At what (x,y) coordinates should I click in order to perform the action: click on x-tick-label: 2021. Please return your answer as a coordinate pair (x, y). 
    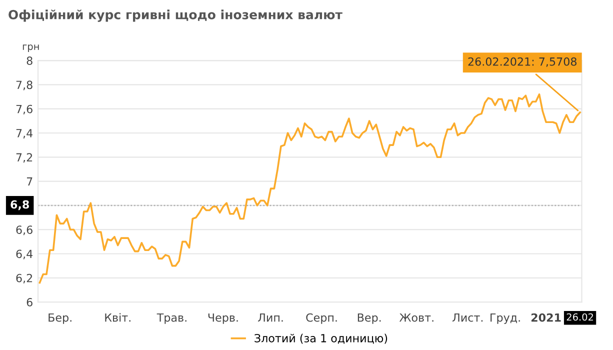
    Looking at the image, I should click on (546, 317).